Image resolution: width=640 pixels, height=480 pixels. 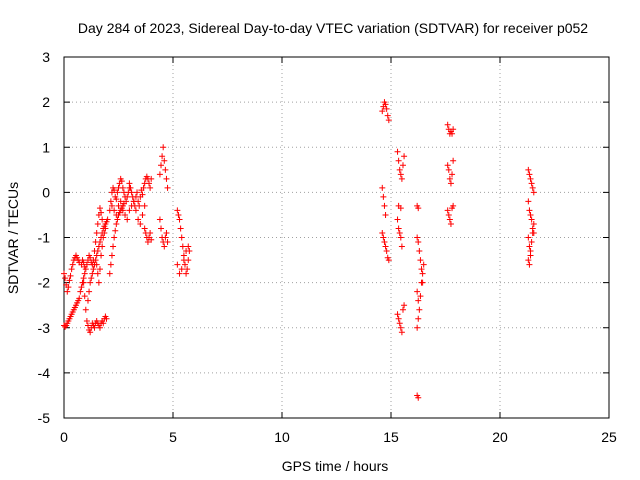 I want to click on y-tick-label: -2, so click(x=44, y=283).